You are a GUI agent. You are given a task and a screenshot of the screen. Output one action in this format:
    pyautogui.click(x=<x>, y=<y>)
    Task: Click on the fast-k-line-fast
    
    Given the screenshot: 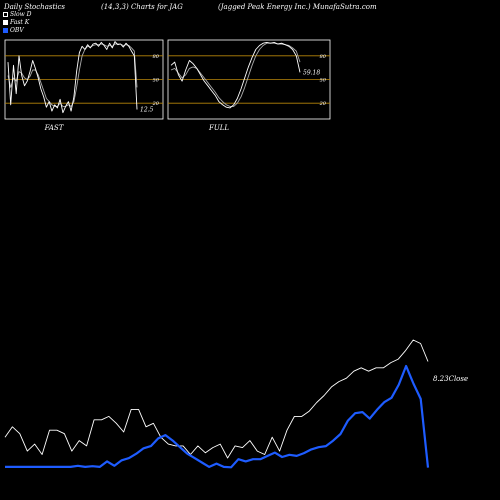 What is the action you would take?
    pyautogui.click(x=72, y=77)
    